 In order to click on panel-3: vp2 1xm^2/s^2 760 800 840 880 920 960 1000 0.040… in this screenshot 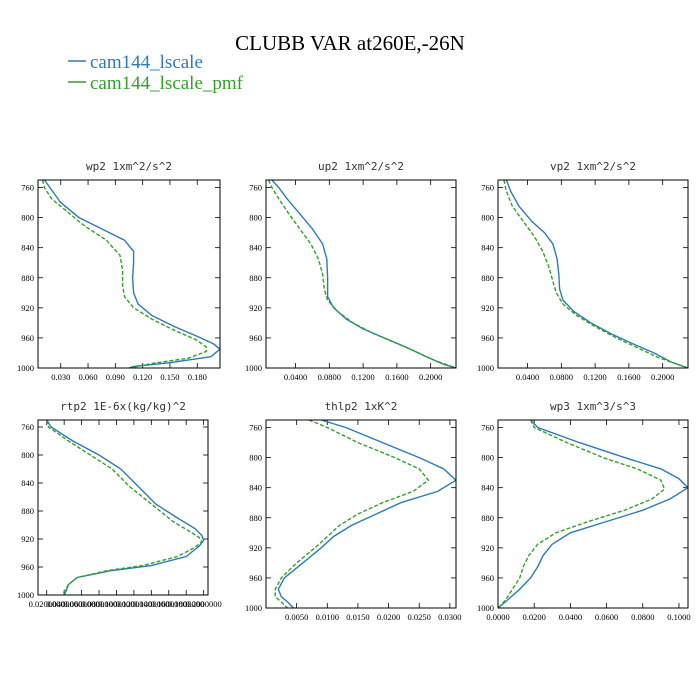, I will do `click(583, 271)`.